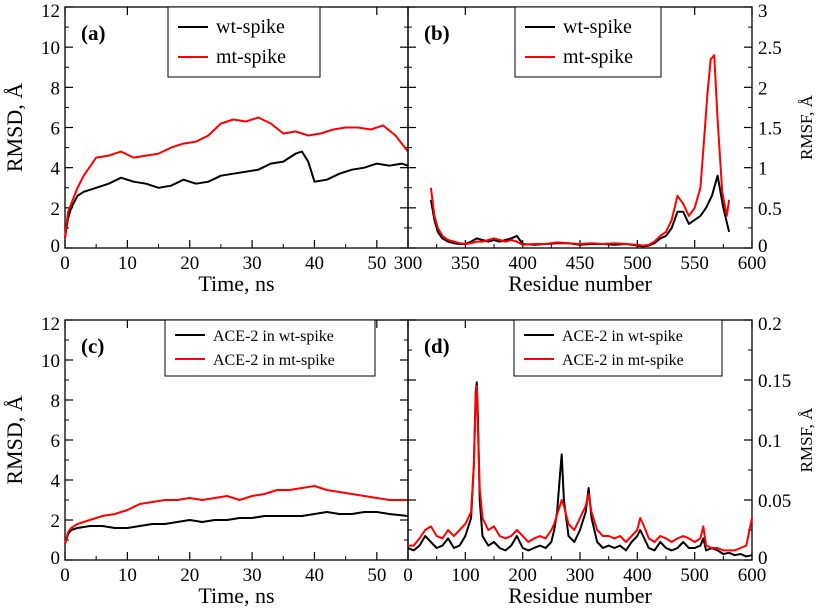 The width and height of the screenshot is (826, 614). I want to click on y-tick-label: 0.15, so click(774, 381).